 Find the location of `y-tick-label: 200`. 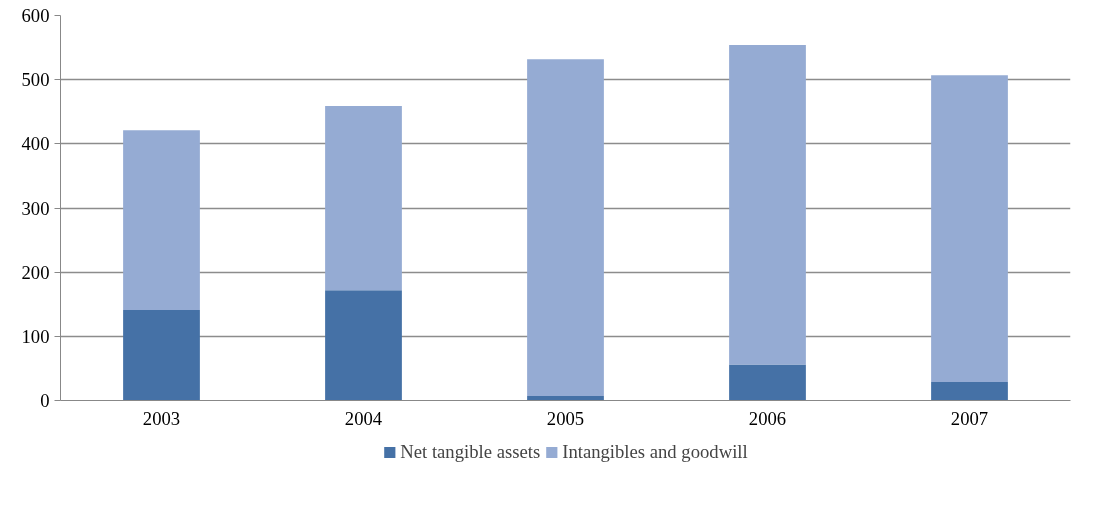

y-tick-label: 200 is located at coordinates (35, 272).